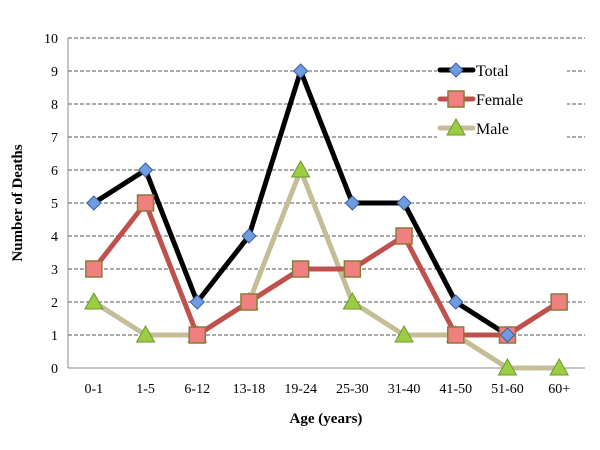  I want to click on x-tick-label: 31-40, so click(404, 389).